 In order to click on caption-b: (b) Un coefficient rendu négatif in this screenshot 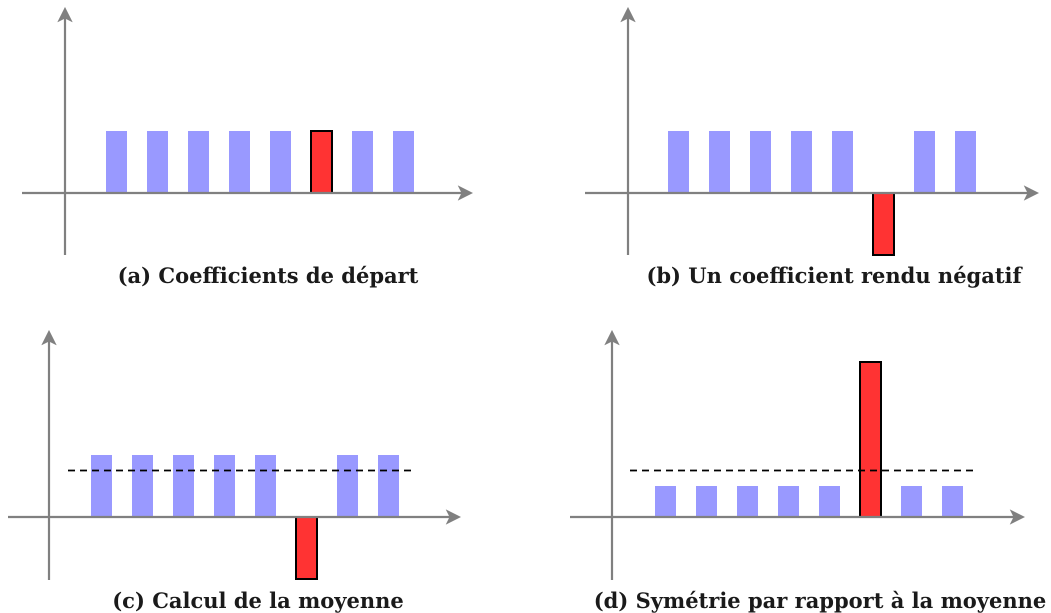, I will do `click(834, 275)`.